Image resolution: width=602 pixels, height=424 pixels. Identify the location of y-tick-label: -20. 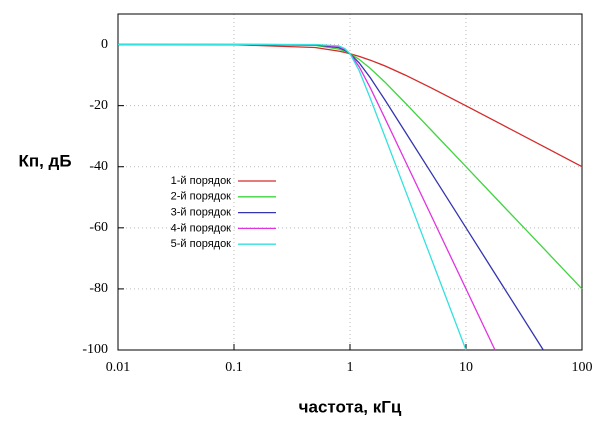
(98, 105).